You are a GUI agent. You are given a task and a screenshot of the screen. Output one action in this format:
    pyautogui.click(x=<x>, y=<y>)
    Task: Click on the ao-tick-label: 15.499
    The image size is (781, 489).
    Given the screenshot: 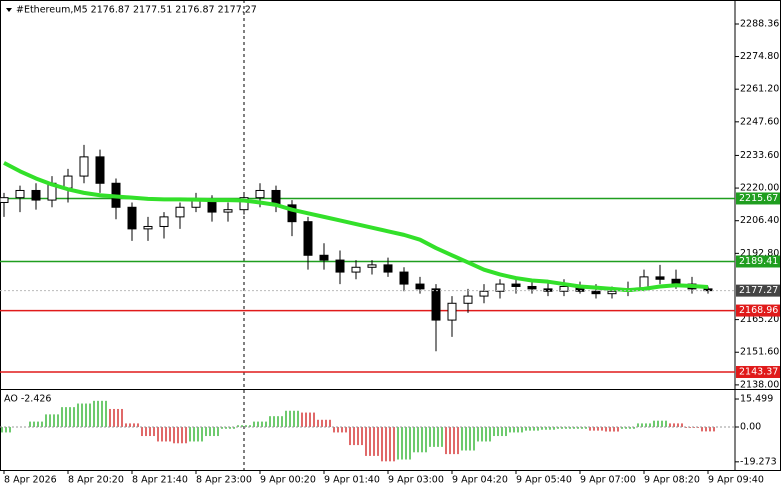 What is the action you would take?
    pyautogui.click(x=756, y=399)
    